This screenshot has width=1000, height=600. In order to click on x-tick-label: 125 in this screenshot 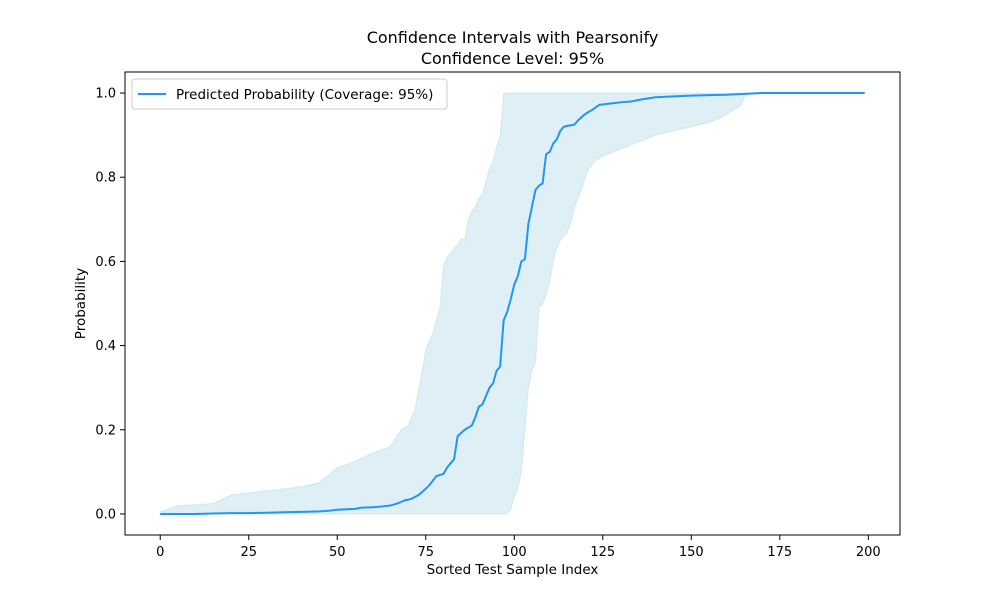, I will do `click(602, 552)`.